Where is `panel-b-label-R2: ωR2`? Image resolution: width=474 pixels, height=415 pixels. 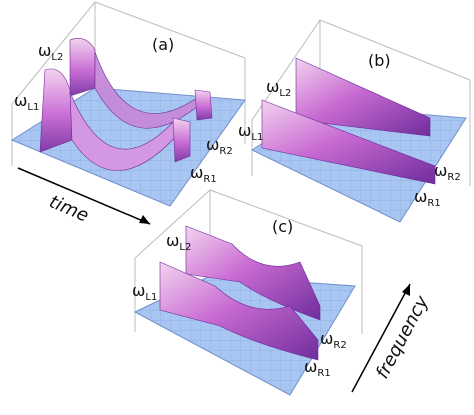
panel-b-label-R2: ωR2 is located at coordinates (447, 172).